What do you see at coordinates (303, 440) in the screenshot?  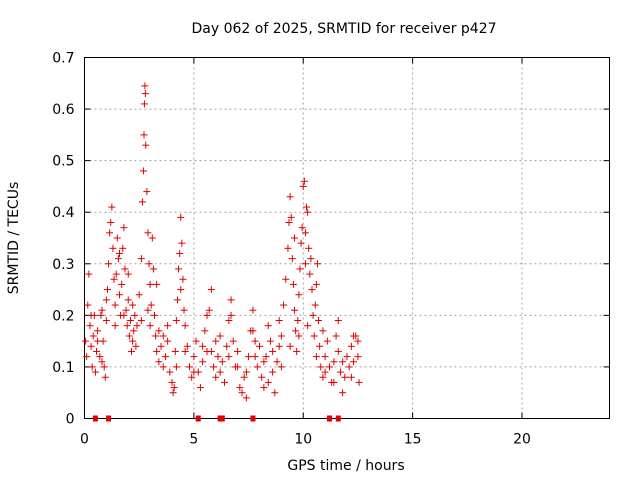 I see `x-tick-label: 10` at bounding box center [303, 440].